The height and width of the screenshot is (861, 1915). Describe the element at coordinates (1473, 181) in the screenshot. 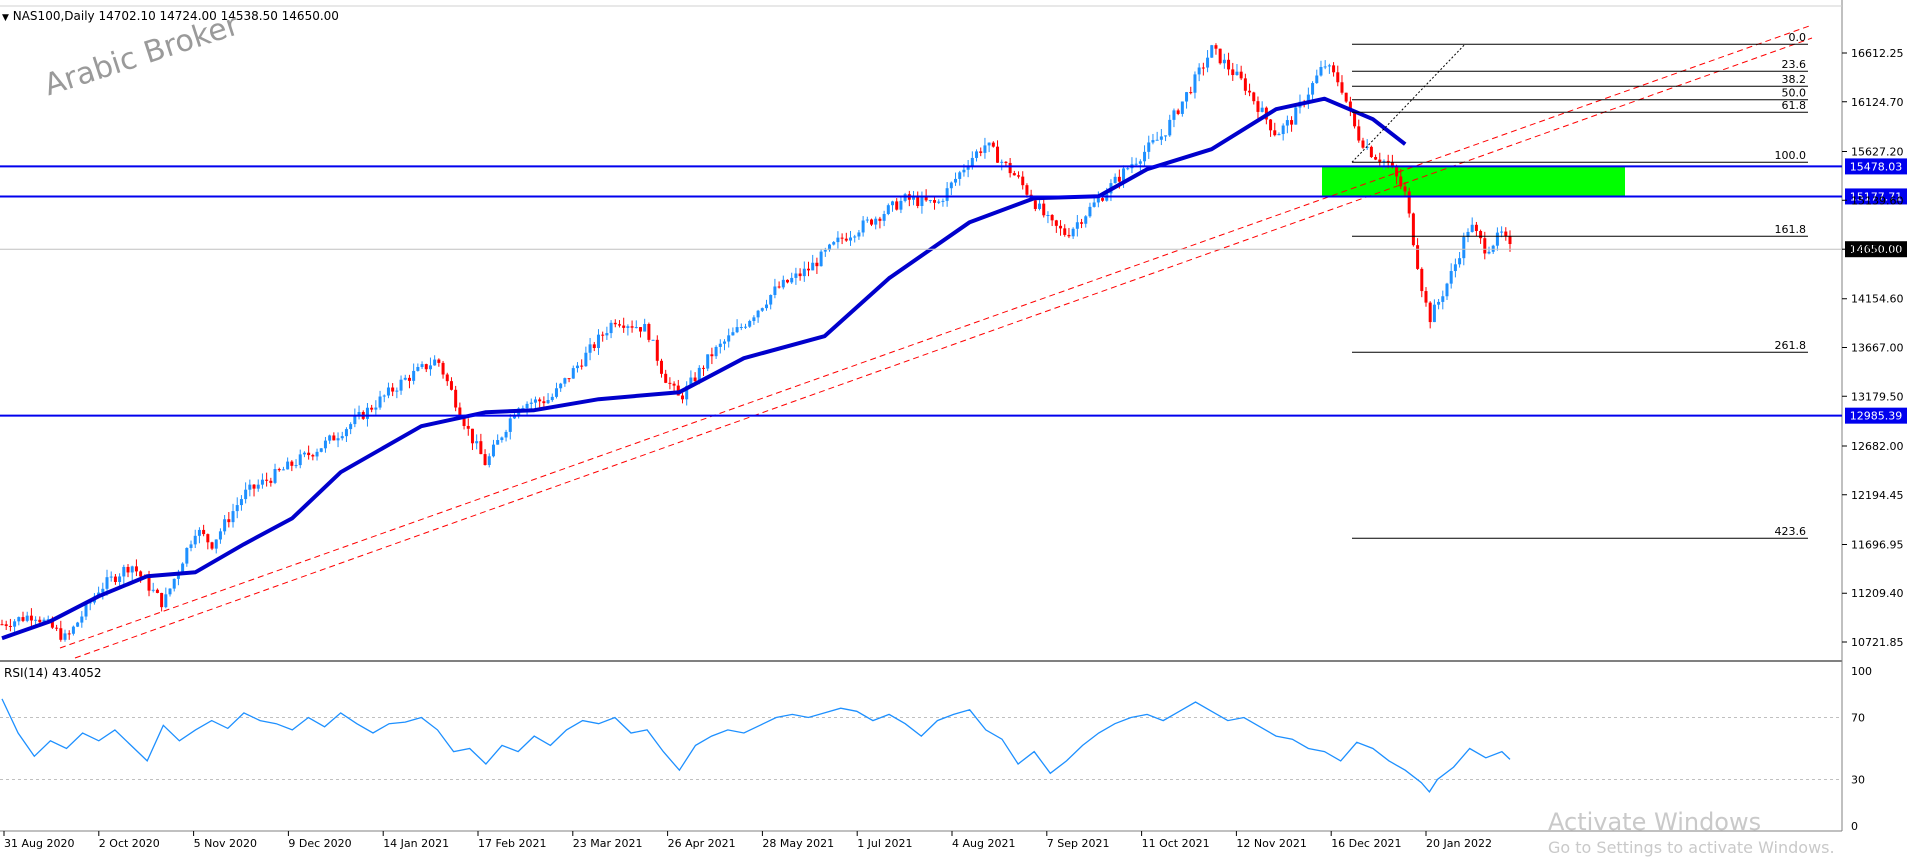

I see `supply-zone` at that location.